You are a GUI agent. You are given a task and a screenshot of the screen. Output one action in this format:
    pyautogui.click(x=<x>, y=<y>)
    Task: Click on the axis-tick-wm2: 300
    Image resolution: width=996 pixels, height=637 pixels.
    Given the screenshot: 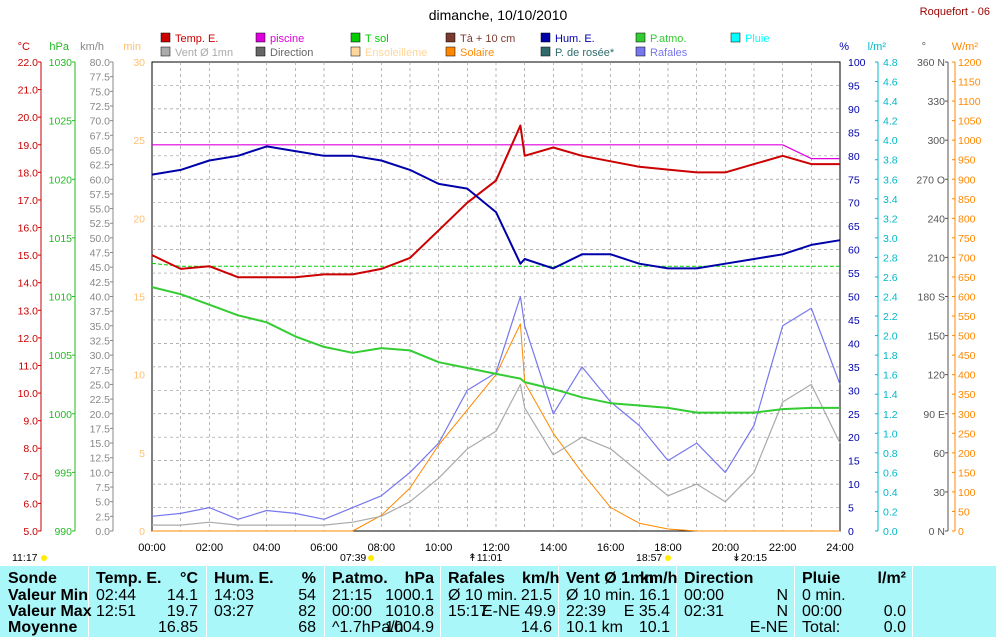 What is the action you would take?
    pyautogui.click(x=967, y=415)
    